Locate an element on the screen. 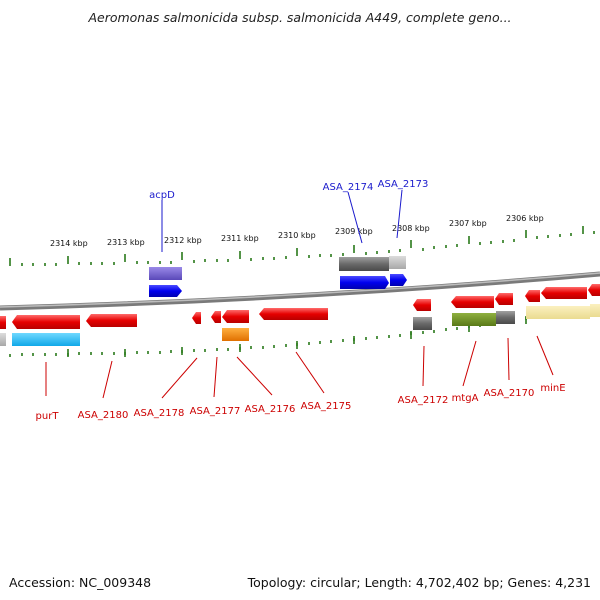 The image size is (600, 600). accession-text: Accession: NC_009348 is located at coordinates (80, 582).